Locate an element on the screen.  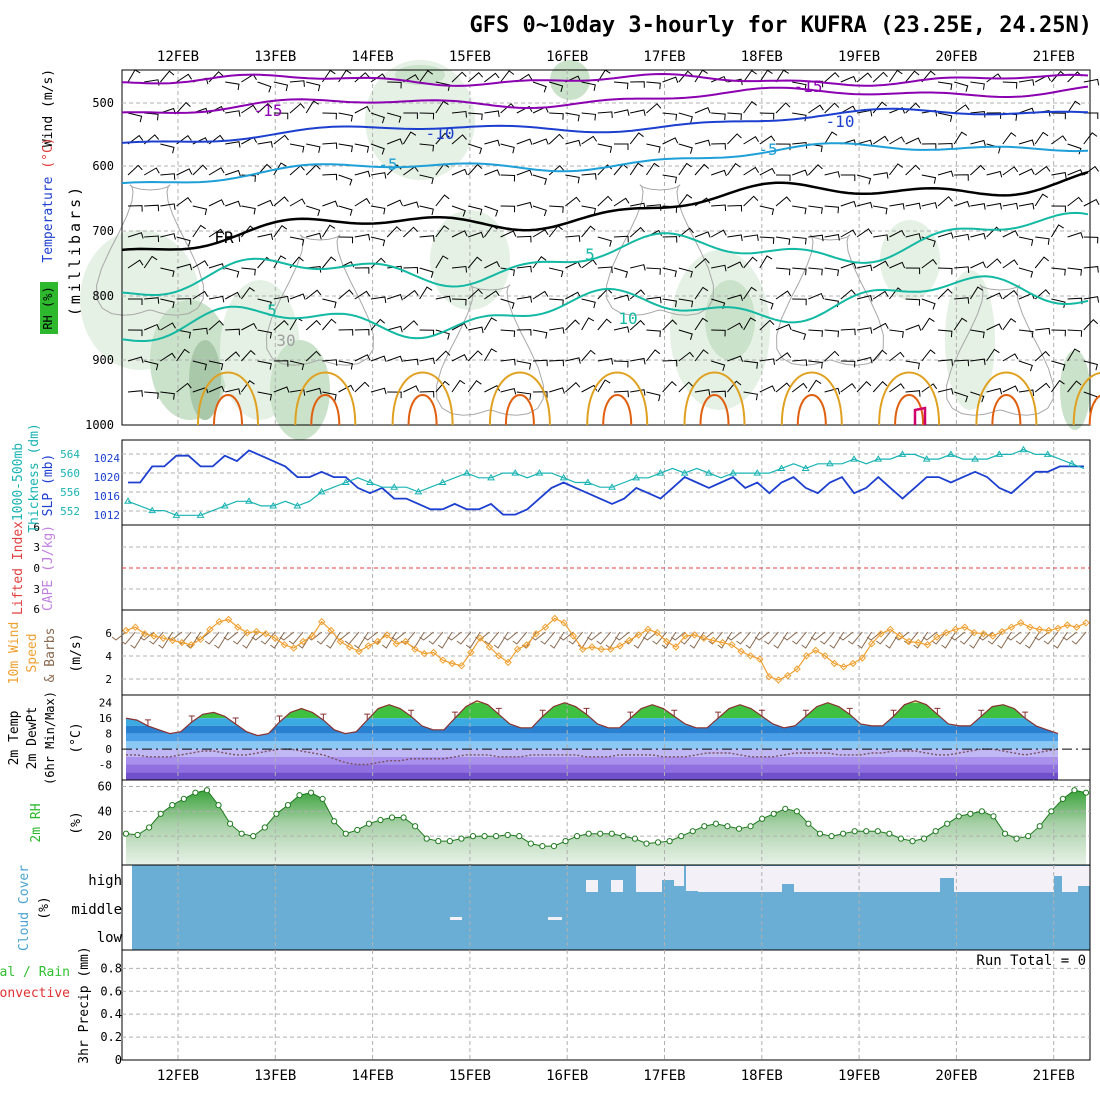
rh-shade-area is located at coordinates (910, 260).